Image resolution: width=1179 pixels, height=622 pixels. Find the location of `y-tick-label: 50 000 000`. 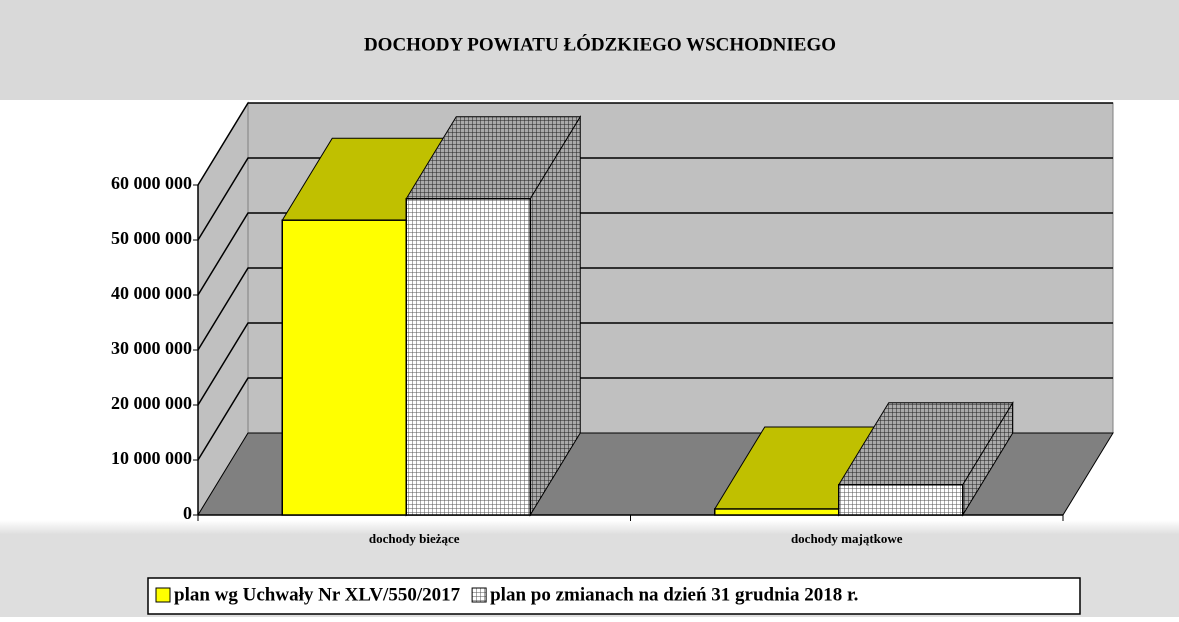

y-tick-label: 50 000 000 is located at coordinates (151, 238).